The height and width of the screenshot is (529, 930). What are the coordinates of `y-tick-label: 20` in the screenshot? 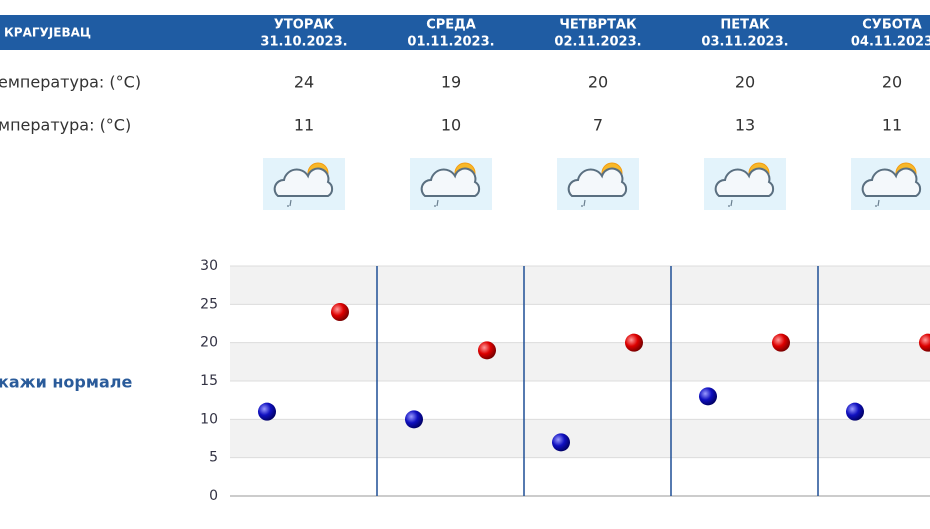 It's located at (209, 343).